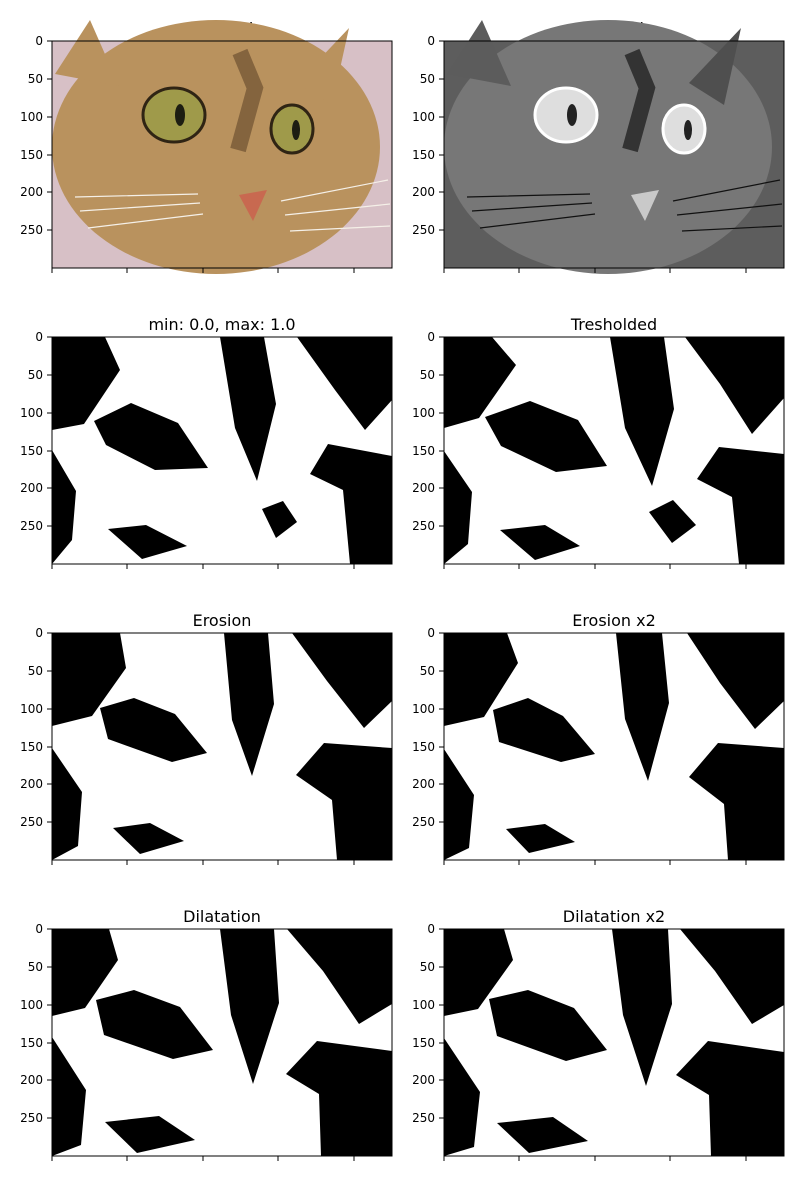  What do you see at coordinates (292, 129) in the screenshot?
I see `cat-eye-right` at bounding box center [292, 129].